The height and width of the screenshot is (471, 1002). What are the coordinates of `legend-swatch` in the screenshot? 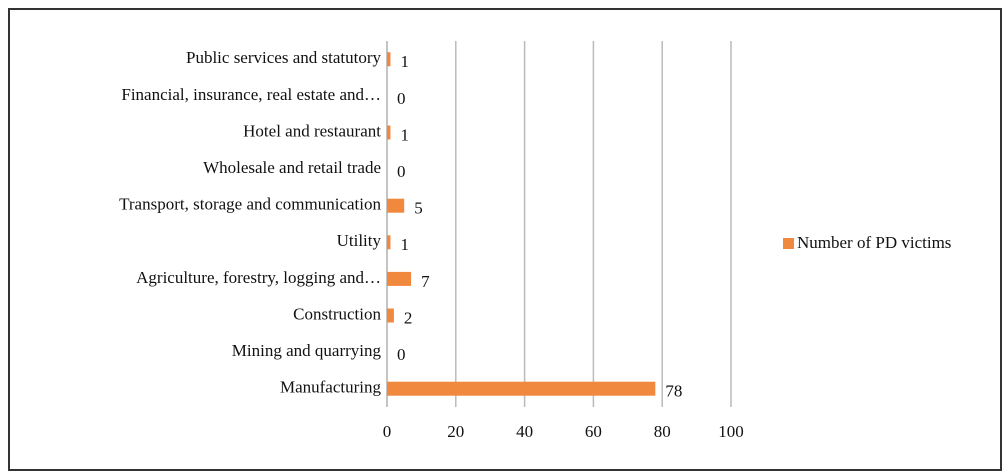 It's located at (788, 243).